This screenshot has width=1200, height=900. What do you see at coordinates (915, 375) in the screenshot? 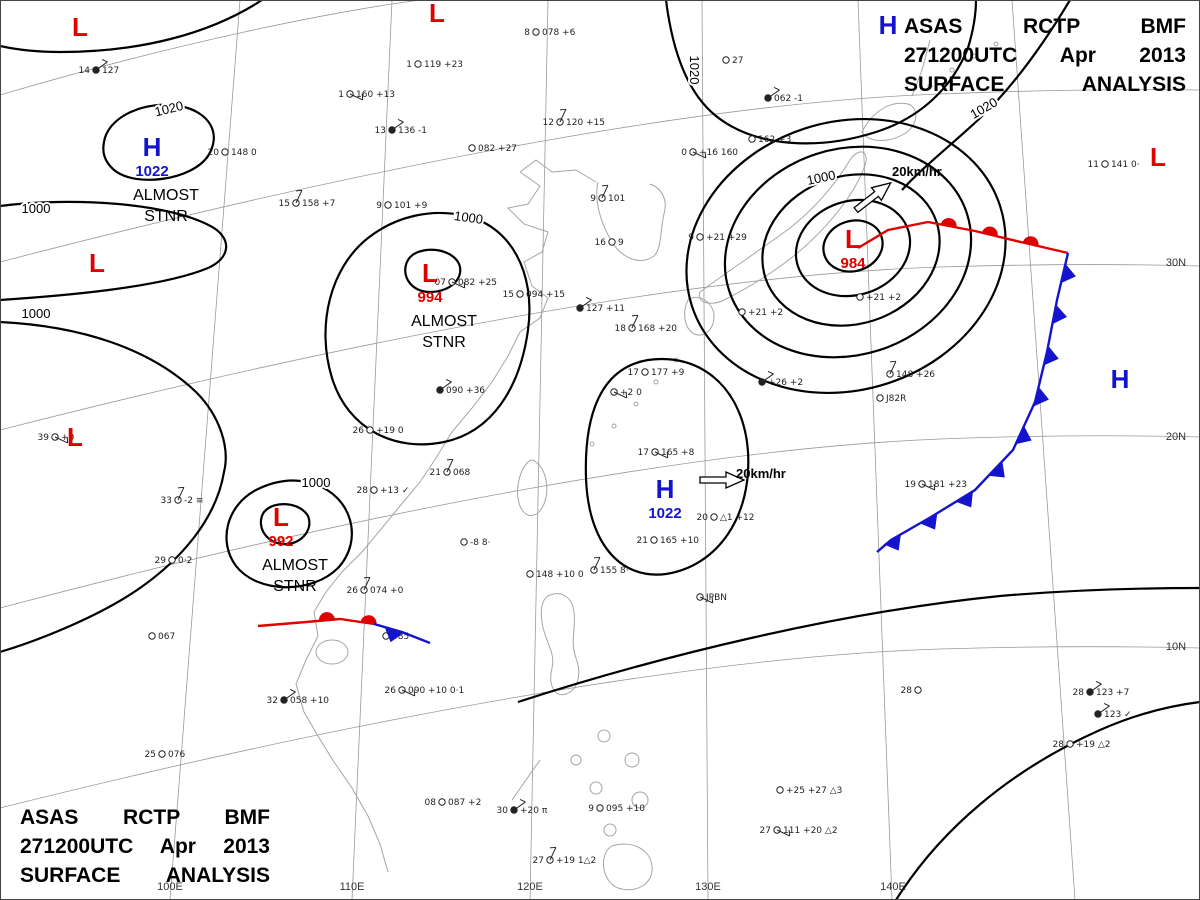
I see `station-value-right: 148 +26` at bounding box center [915, 375].